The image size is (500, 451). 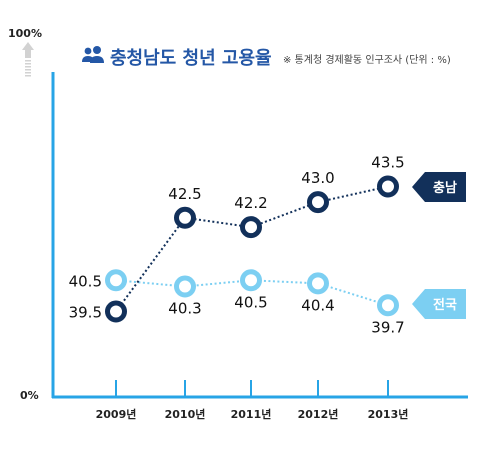 I want to click on data-label: 39.5, so click(x=85, y=313).